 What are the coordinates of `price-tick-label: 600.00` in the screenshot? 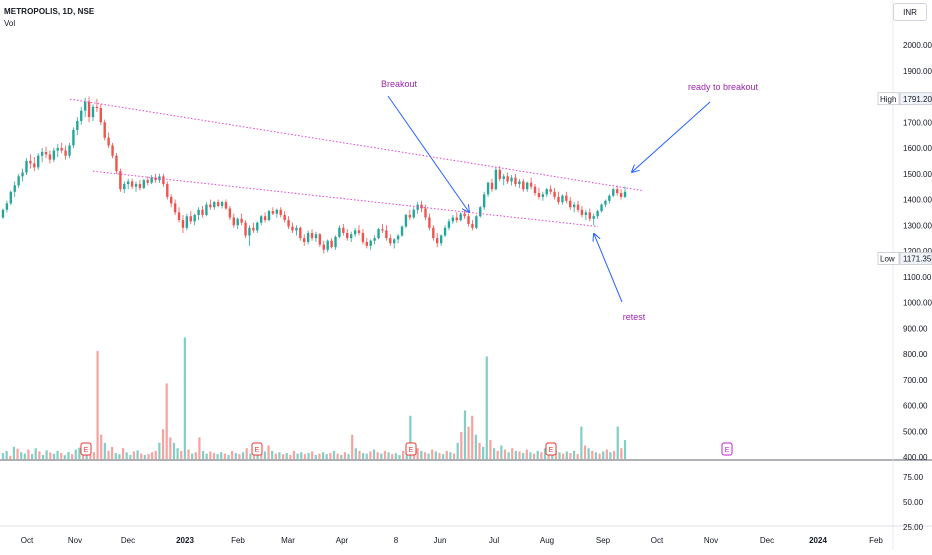 It's located at (915, 406).